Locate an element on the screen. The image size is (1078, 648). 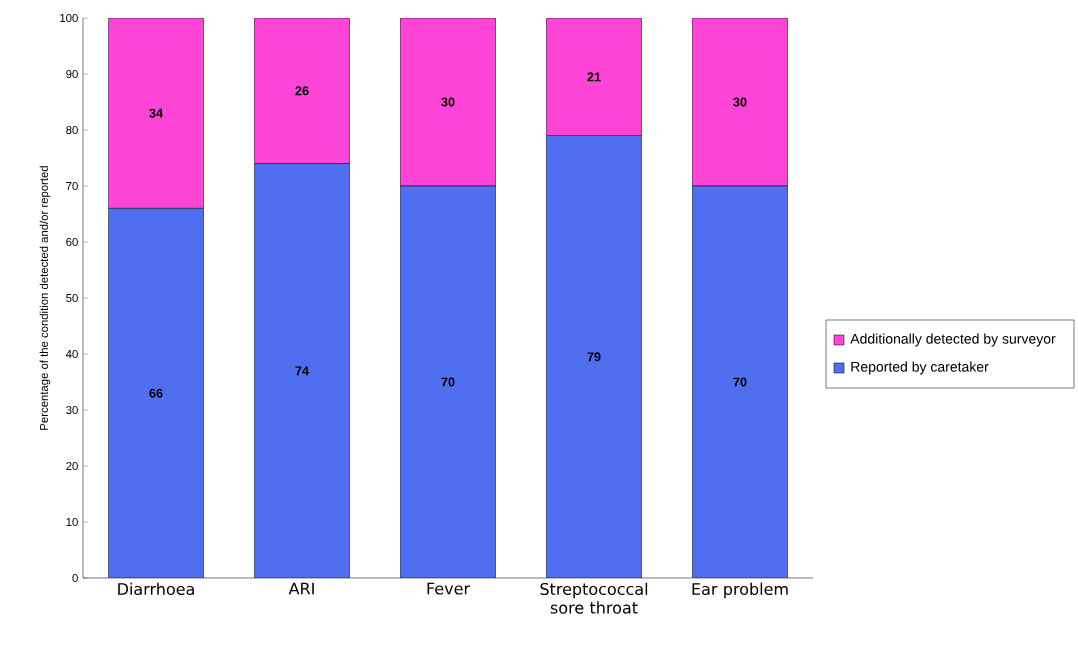
y-tick-label: 90 is located at coordinates (72, 73).